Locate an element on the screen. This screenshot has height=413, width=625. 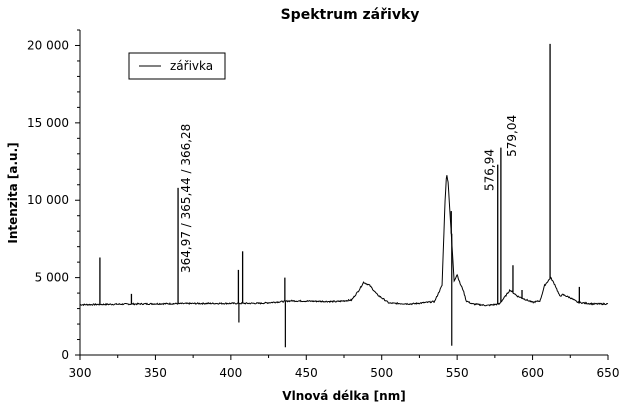
peak-annotation-2: 579,04 is located at coordinates (512, 136).